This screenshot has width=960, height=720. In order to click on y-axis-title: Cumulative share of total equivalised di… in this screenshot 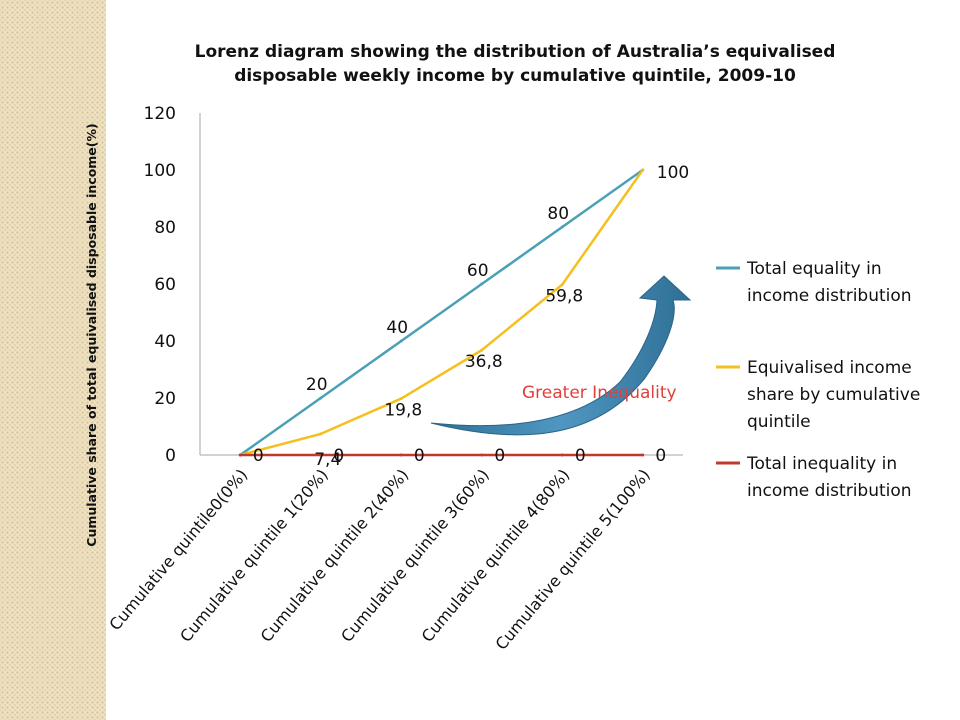, I will do `click(91, 334)`.